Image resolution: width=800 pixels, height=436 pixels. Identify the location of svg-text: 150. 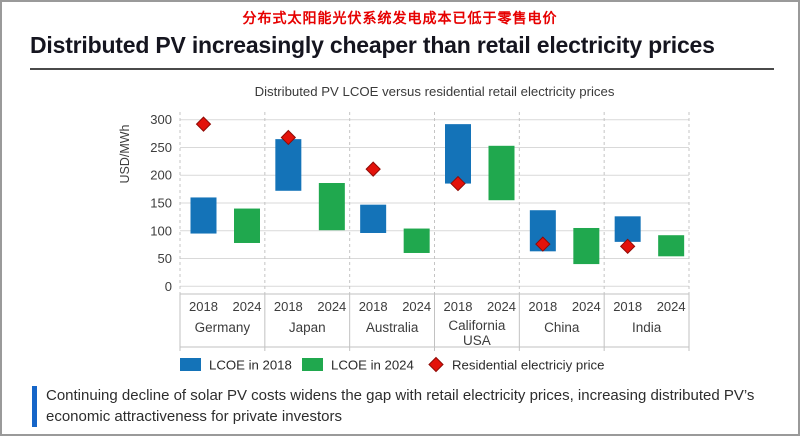
(161, 203).